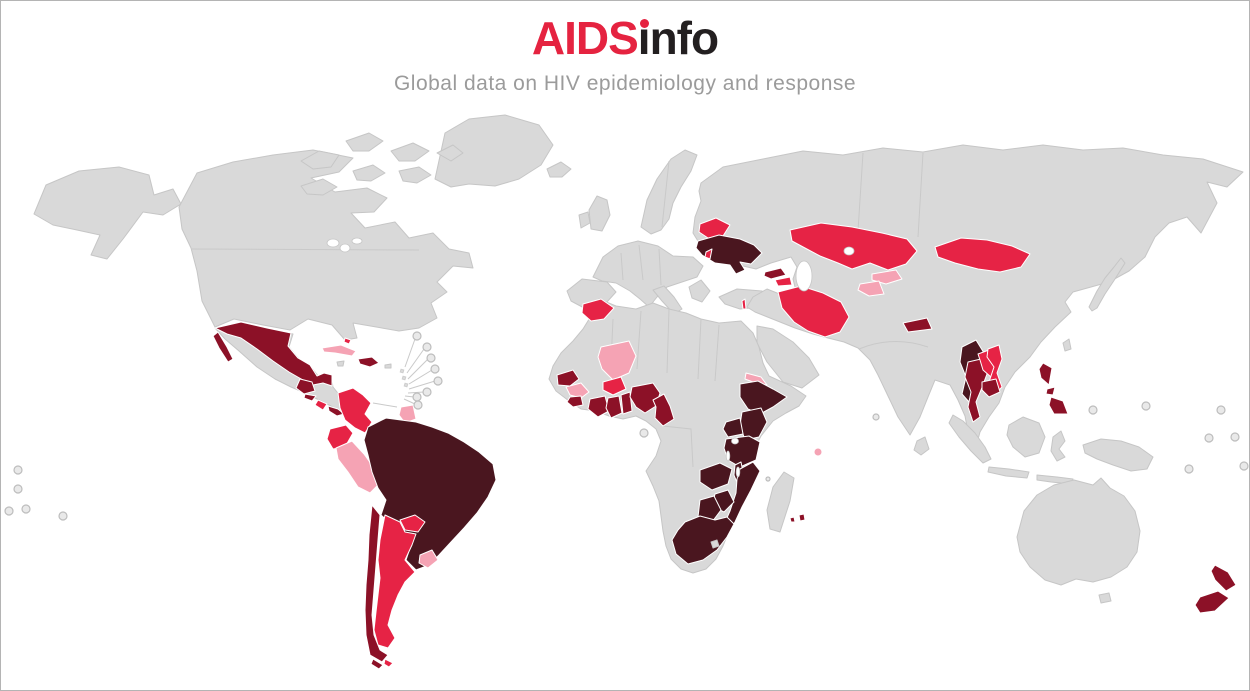 The height and width of the screenshot is (691, 1250). Describe the element at coordinates (708, 254) in the screenshot. I see `country-moldova` at that location.